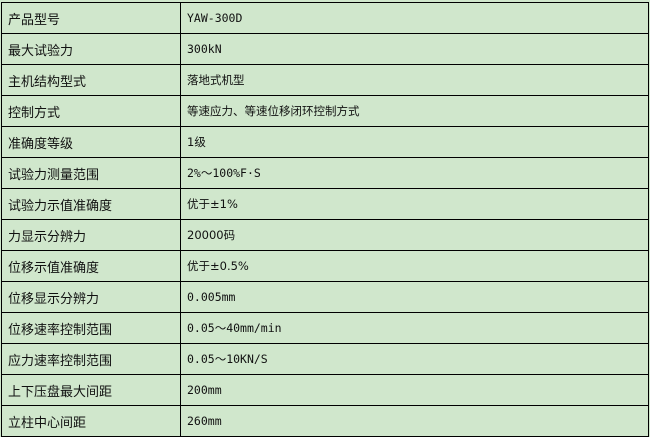 The width and height of the screenshot is (650, 437). I want to click on spec-label: 控制方式, so click(91, 111).